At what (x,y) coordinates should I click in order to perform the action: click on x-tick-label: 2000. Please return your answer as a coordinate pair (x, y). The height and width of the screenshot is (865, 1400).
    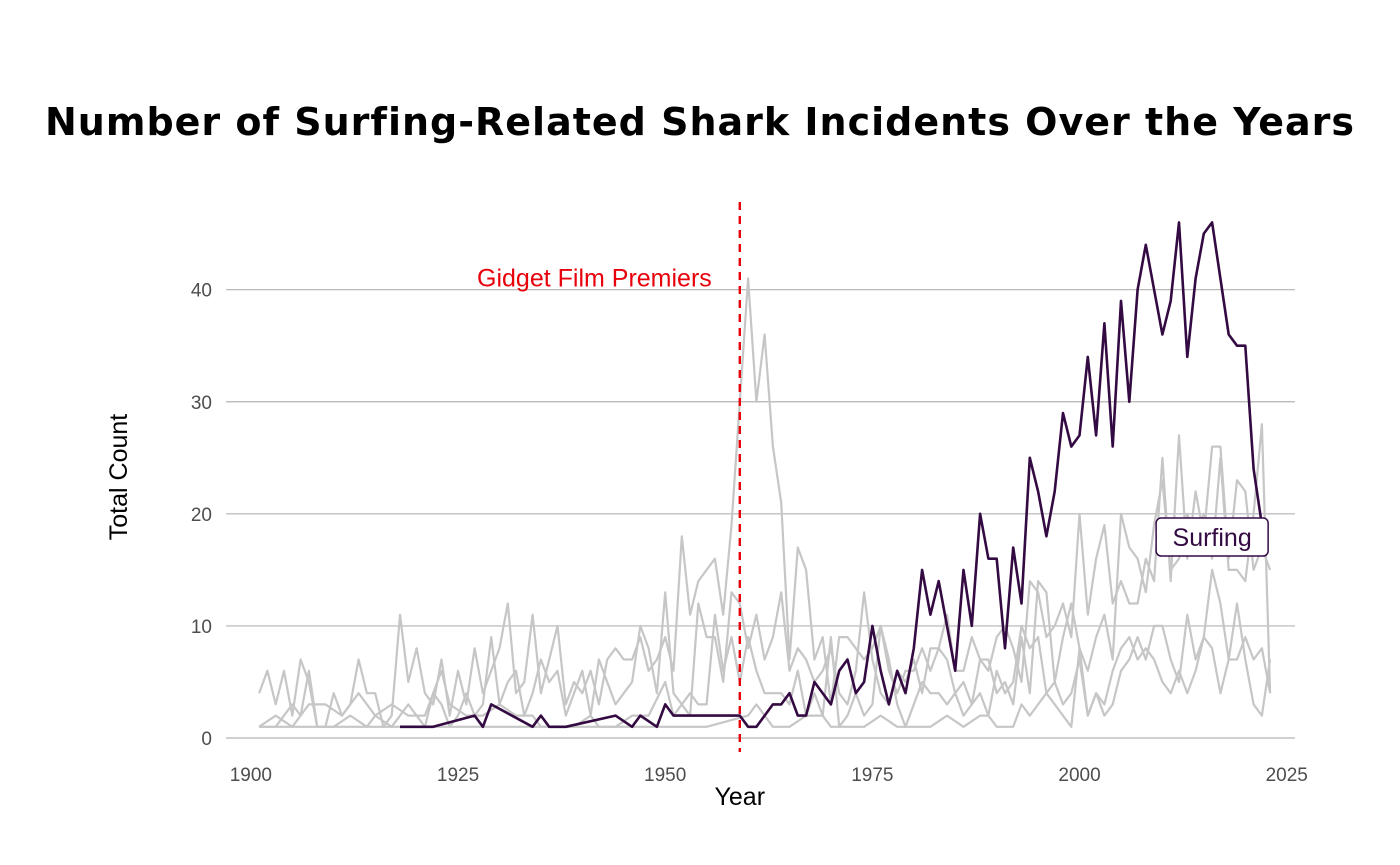
    Looking at the image, I should click on (1079, 775).